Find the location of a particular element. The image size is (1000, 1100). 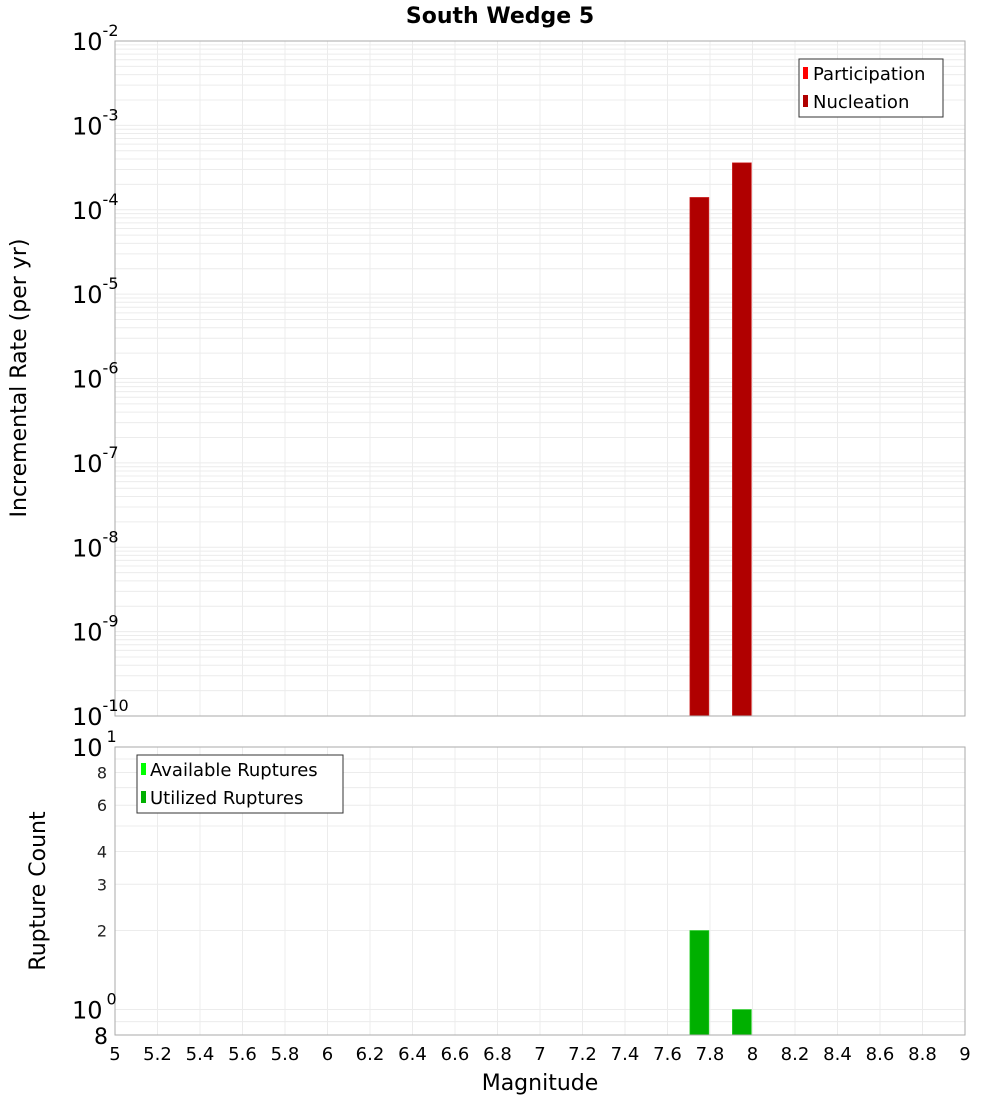

x-tick-label: 7.2 is located at coordinates (582, 1054).